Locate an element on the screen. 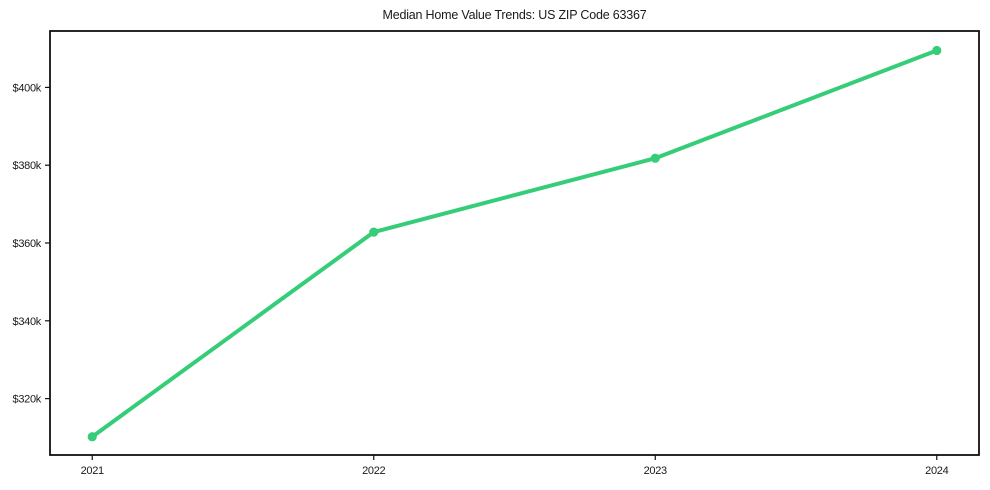  x-tick-label: 2021 is located at coordinates (92, 471).